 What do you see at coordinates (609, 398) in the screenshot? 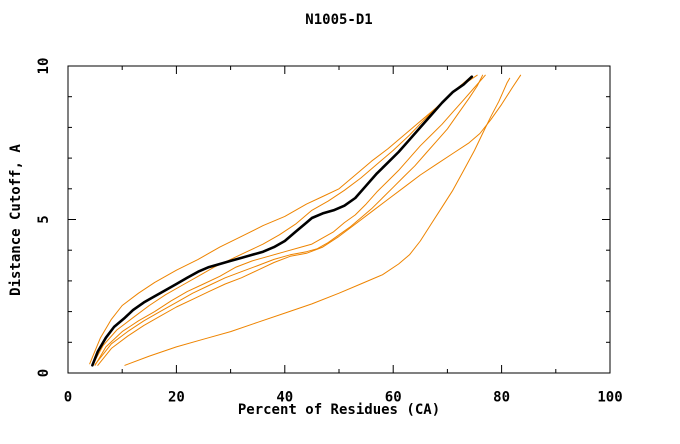
I see `x-tick-label: 100` at bounding box center [609, 398].